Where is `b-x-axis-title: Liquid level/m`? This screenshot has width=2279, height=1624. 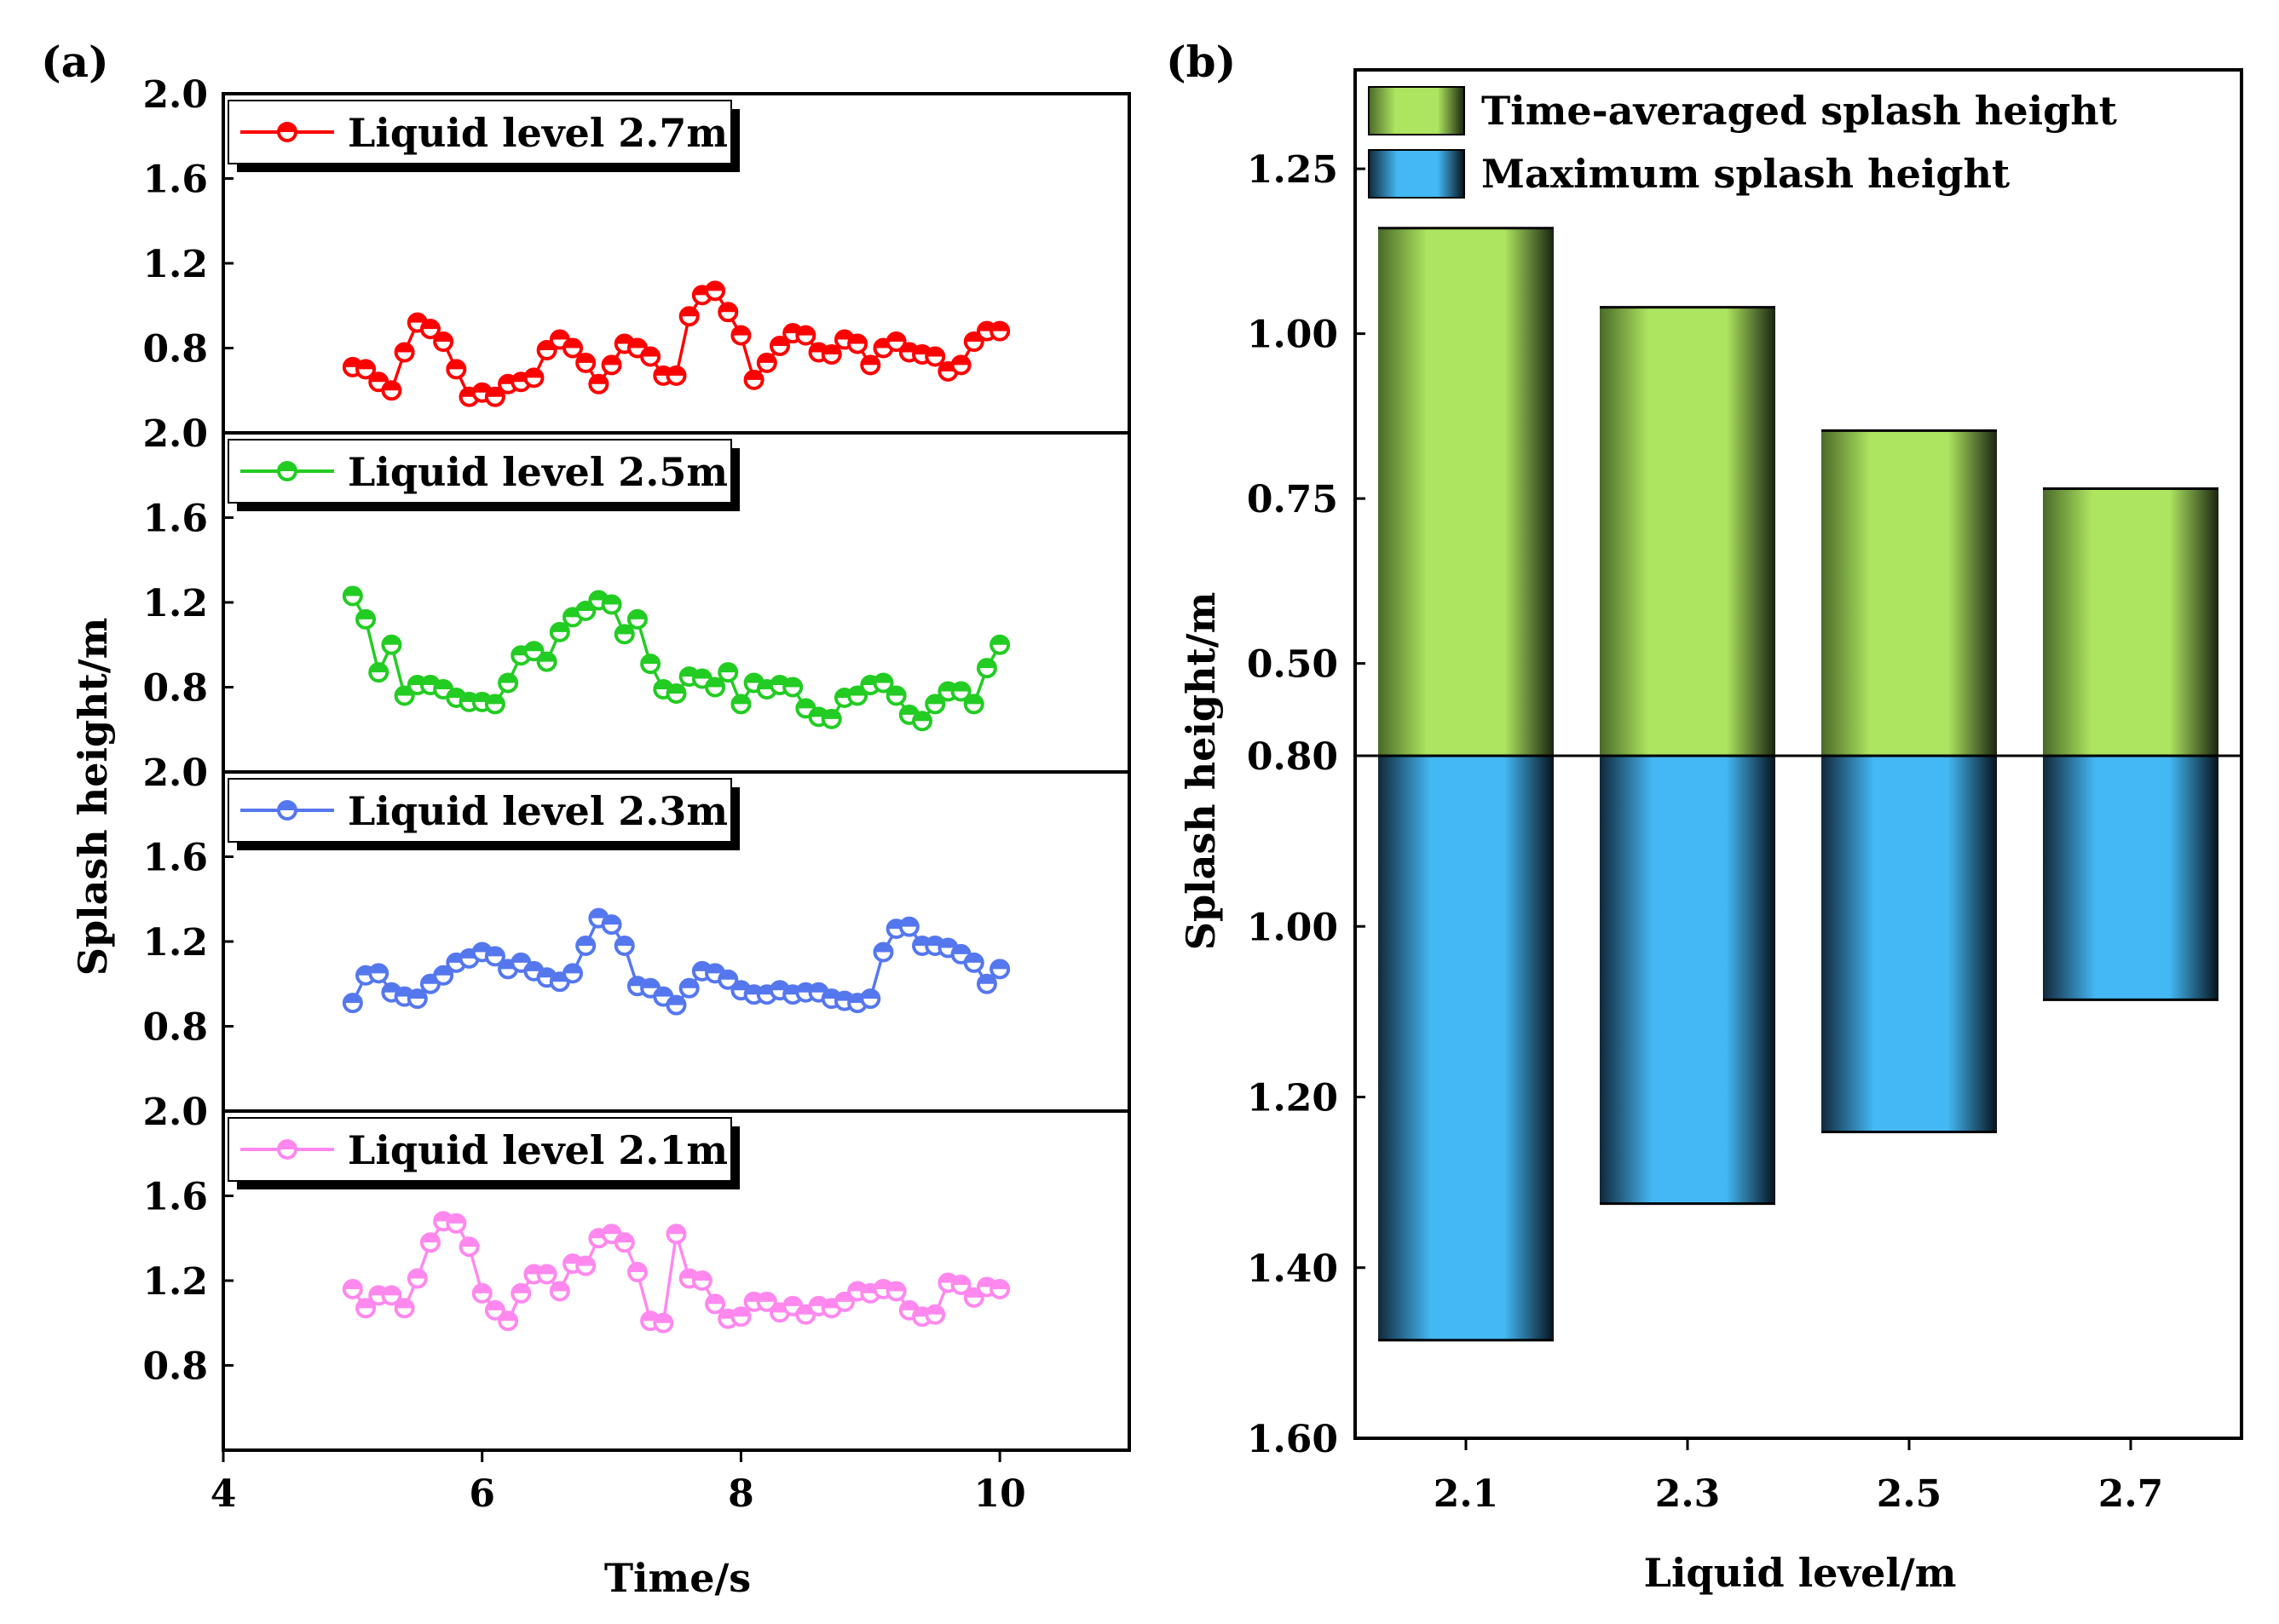
b-x-axis-title: Liquid level/m is located at coordinates (1800, 1573).